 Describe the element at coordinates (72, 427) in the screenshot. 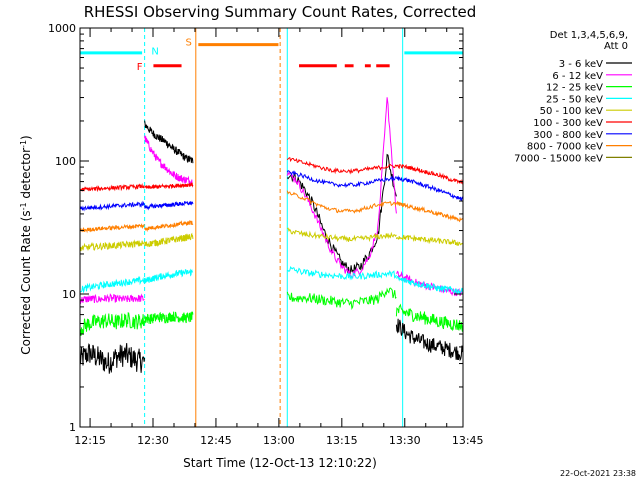

I see `y-tick-label: 1` at that location.